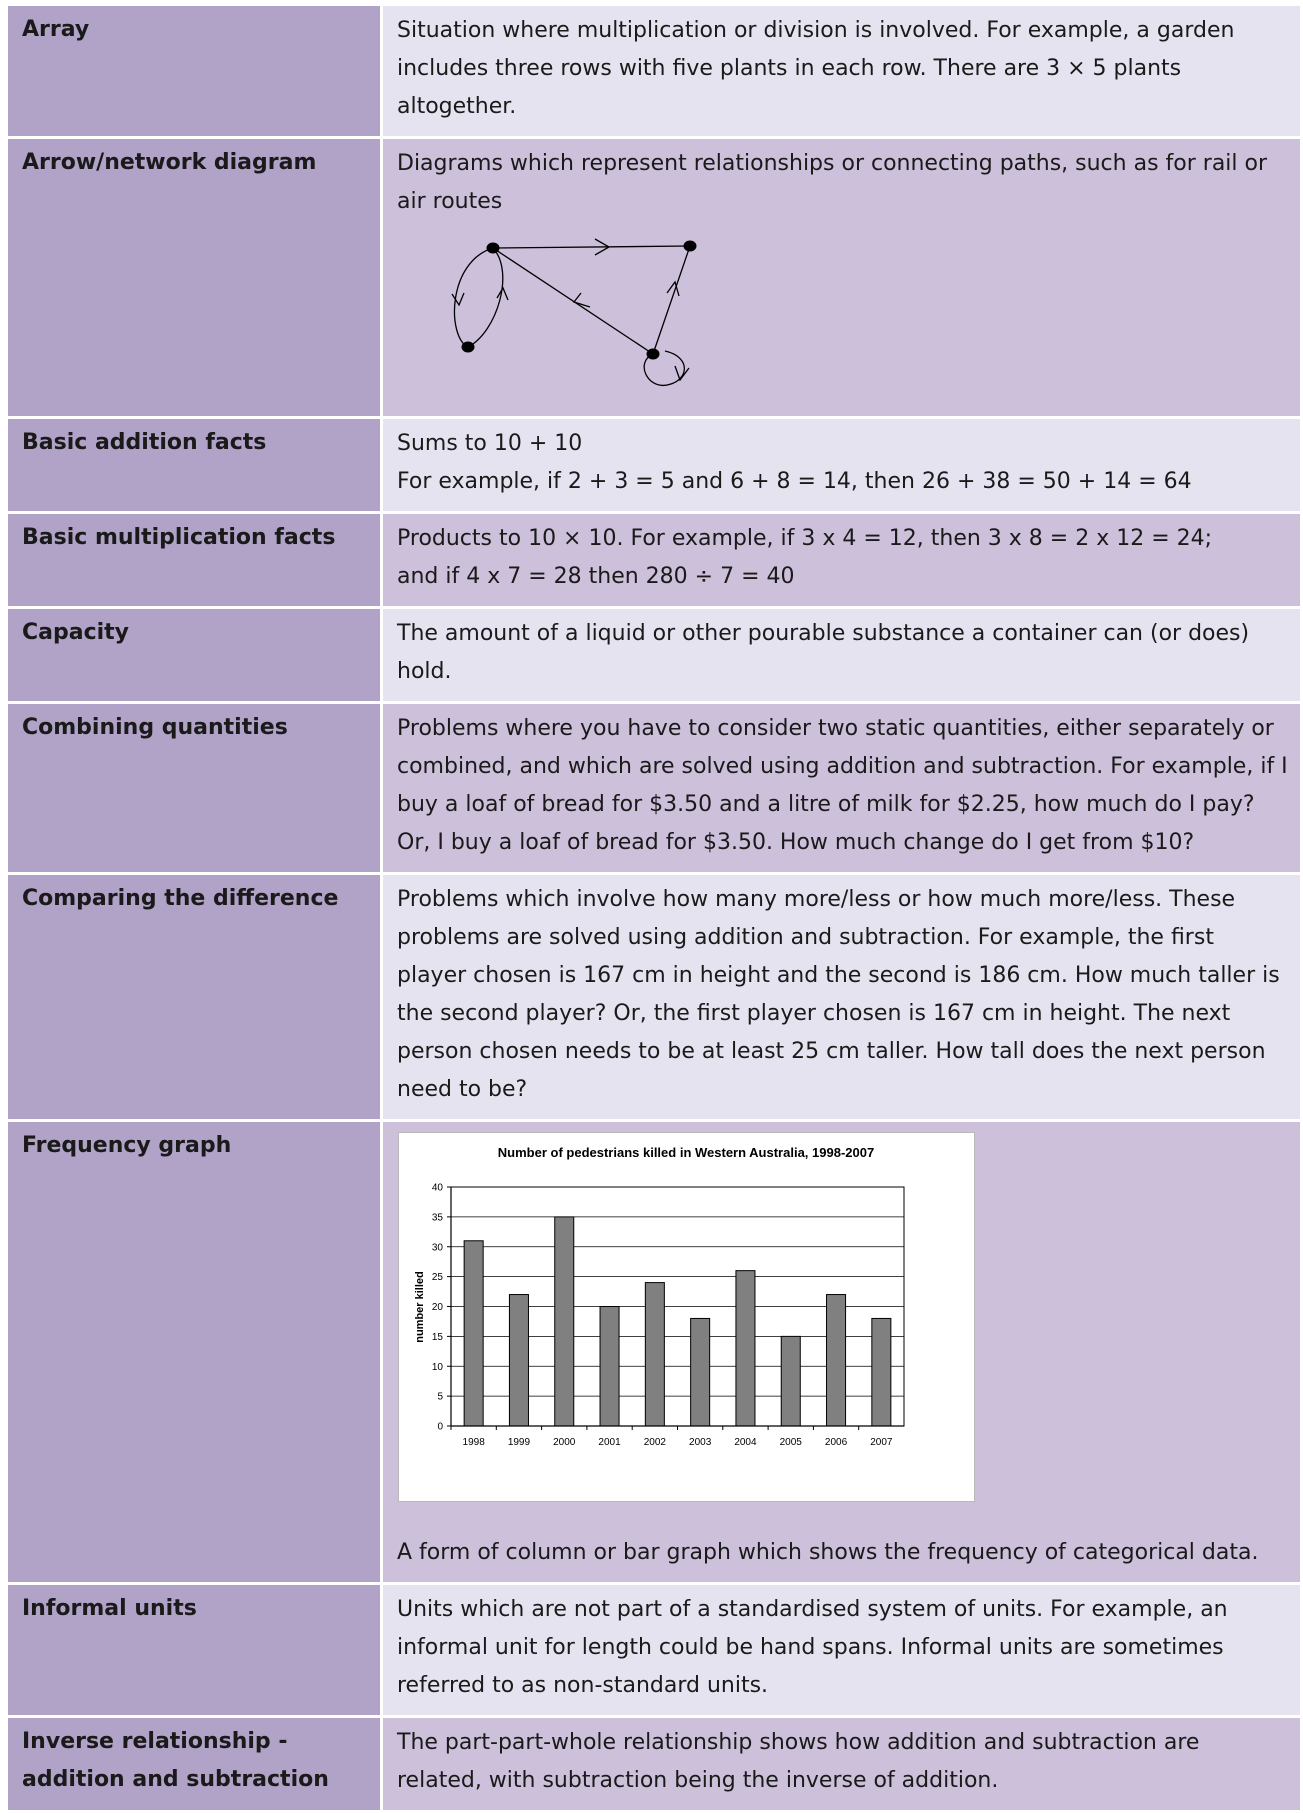 The height and width of the screenshot is (1813, 1303). Describe the element at coordinates (564, 1321) in the screenshot. I see `bar-2000` at that location.